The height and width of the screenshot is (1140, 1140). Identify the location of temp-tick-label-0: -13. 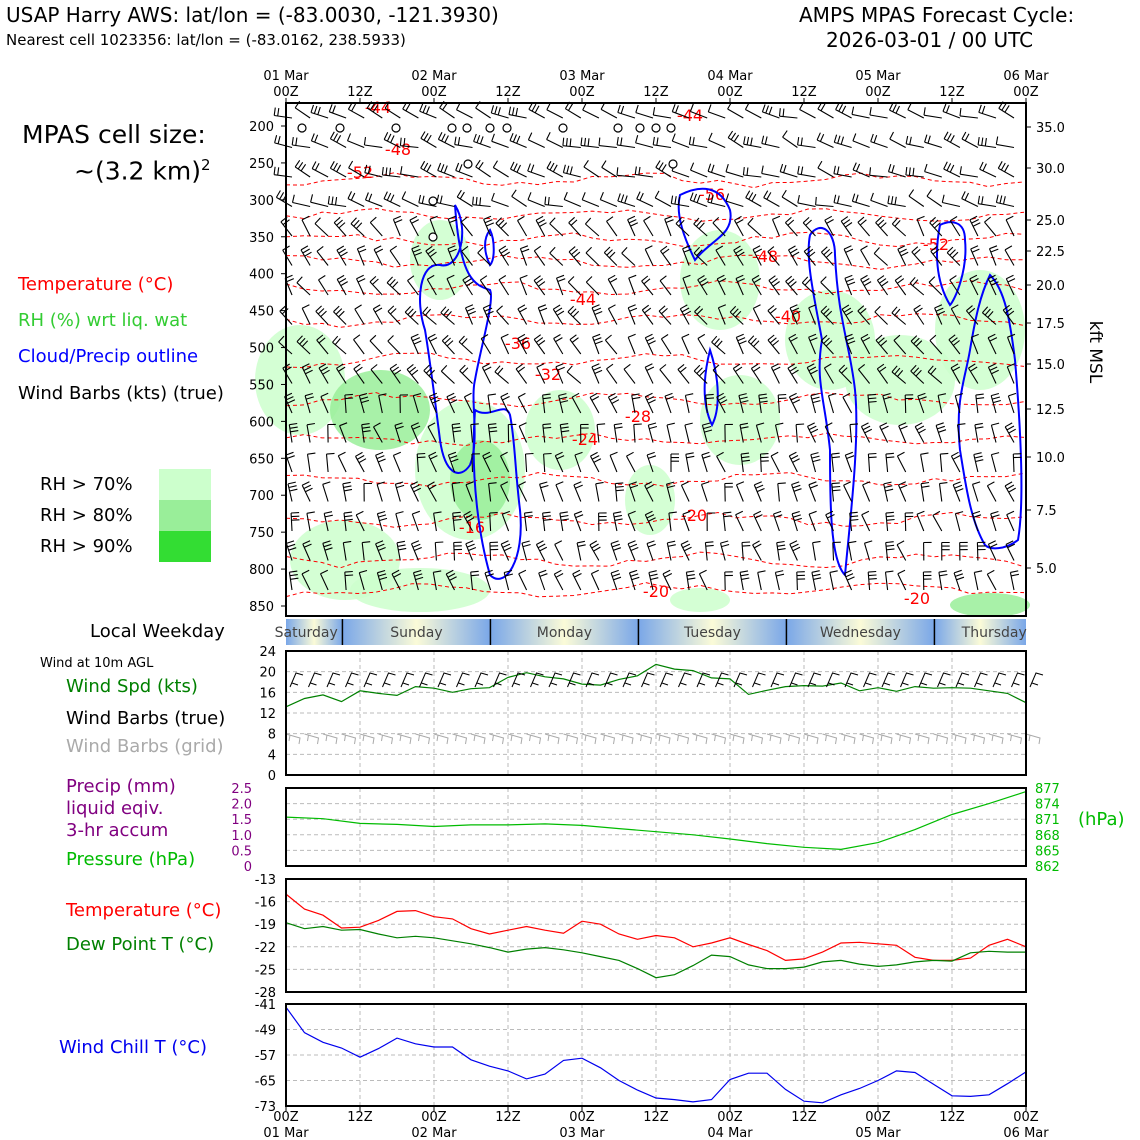
(265, 880).